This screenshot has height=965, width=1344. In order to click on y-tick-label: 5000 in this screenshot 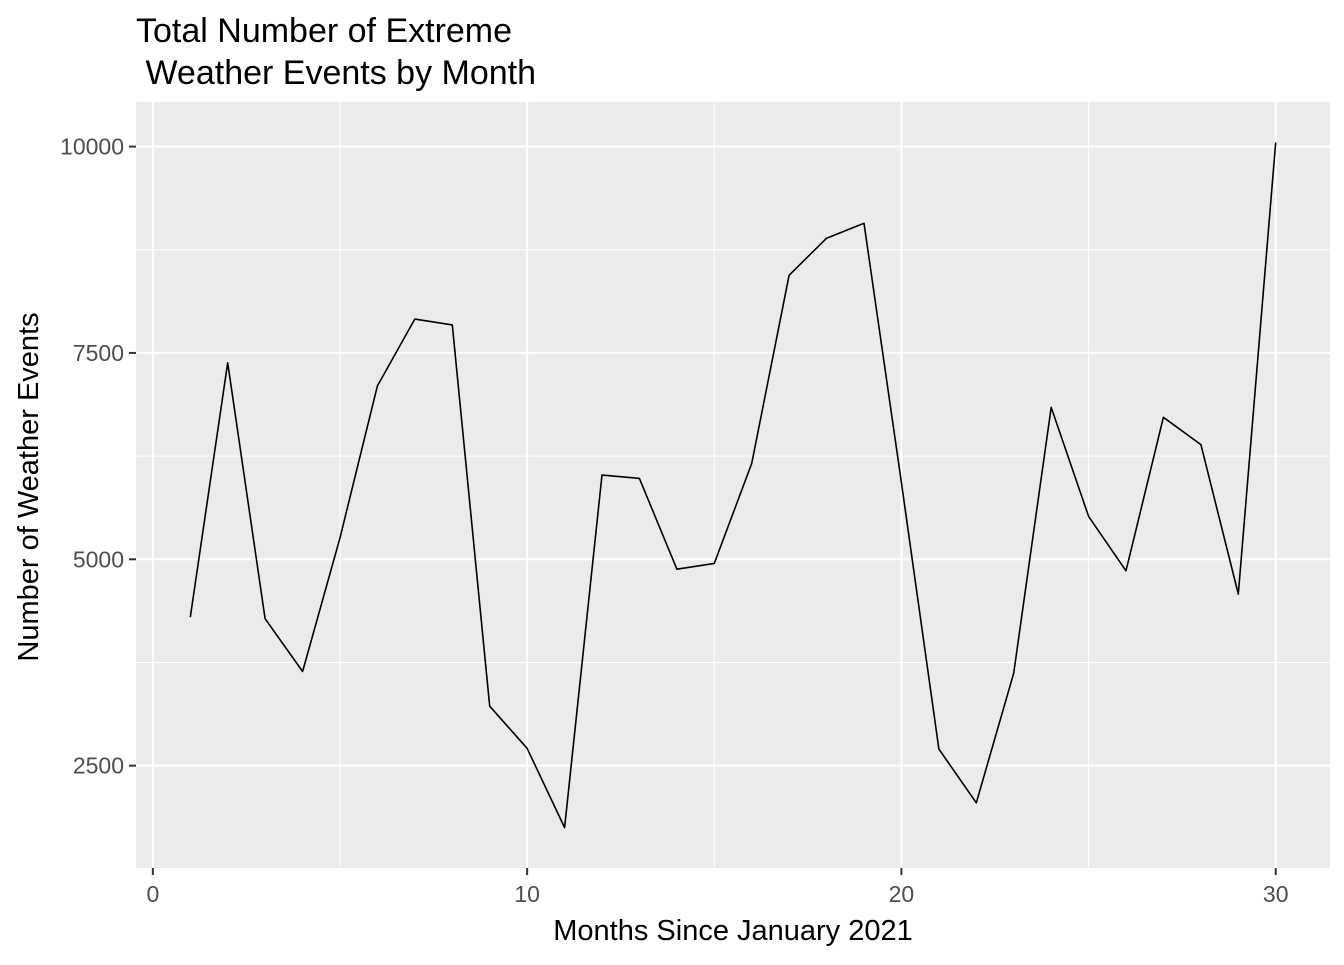, I will do `click(98, 559)`.